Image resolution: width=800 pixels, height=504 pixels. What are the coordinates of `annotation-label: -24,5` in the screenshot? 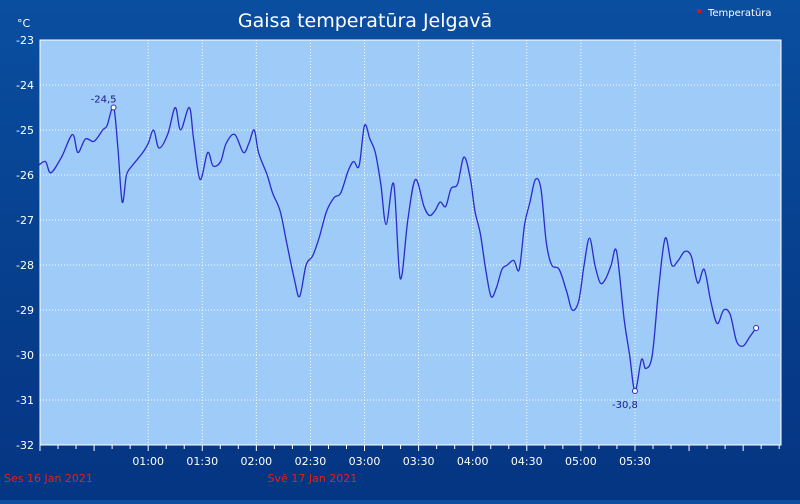 It's located at (104, 100).